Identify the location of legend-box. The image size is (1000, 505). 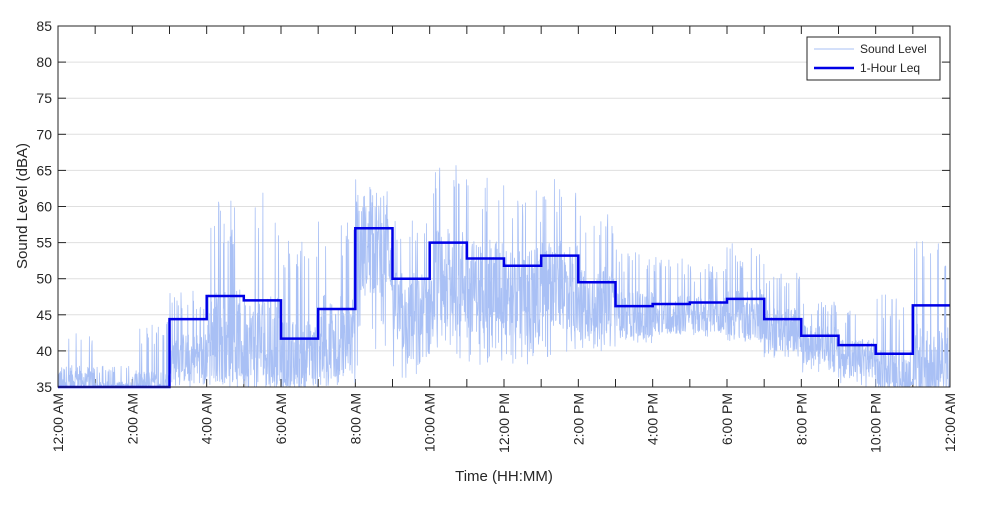
(873, 58).